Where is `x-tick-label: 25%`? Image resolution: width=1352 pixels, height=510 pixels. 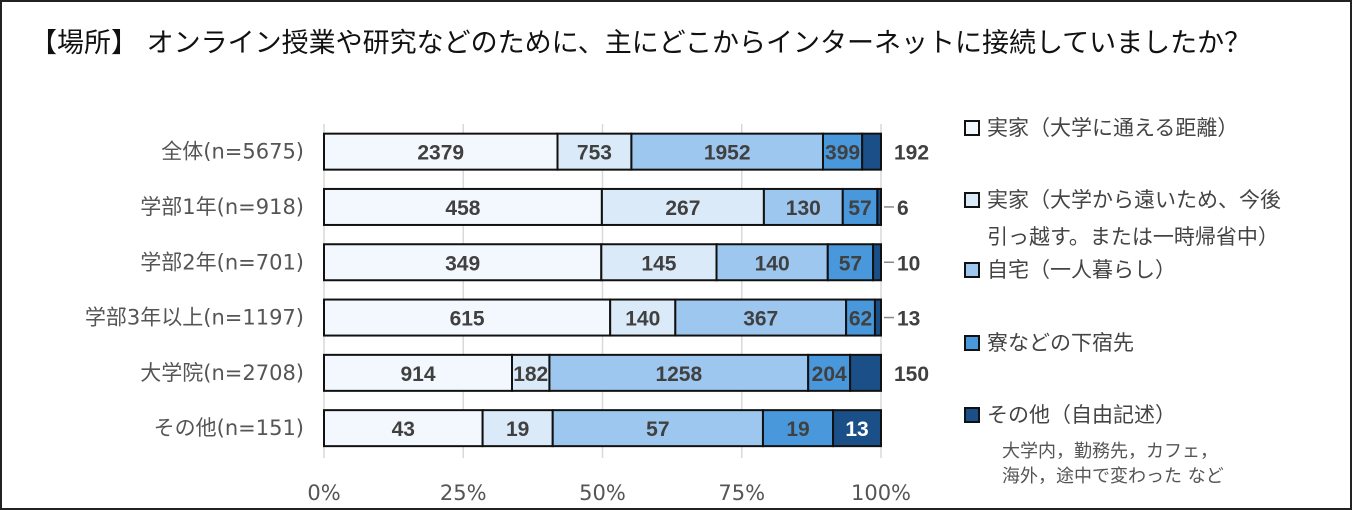 x-tick-label: 25% is located at coordinates (463, 493).